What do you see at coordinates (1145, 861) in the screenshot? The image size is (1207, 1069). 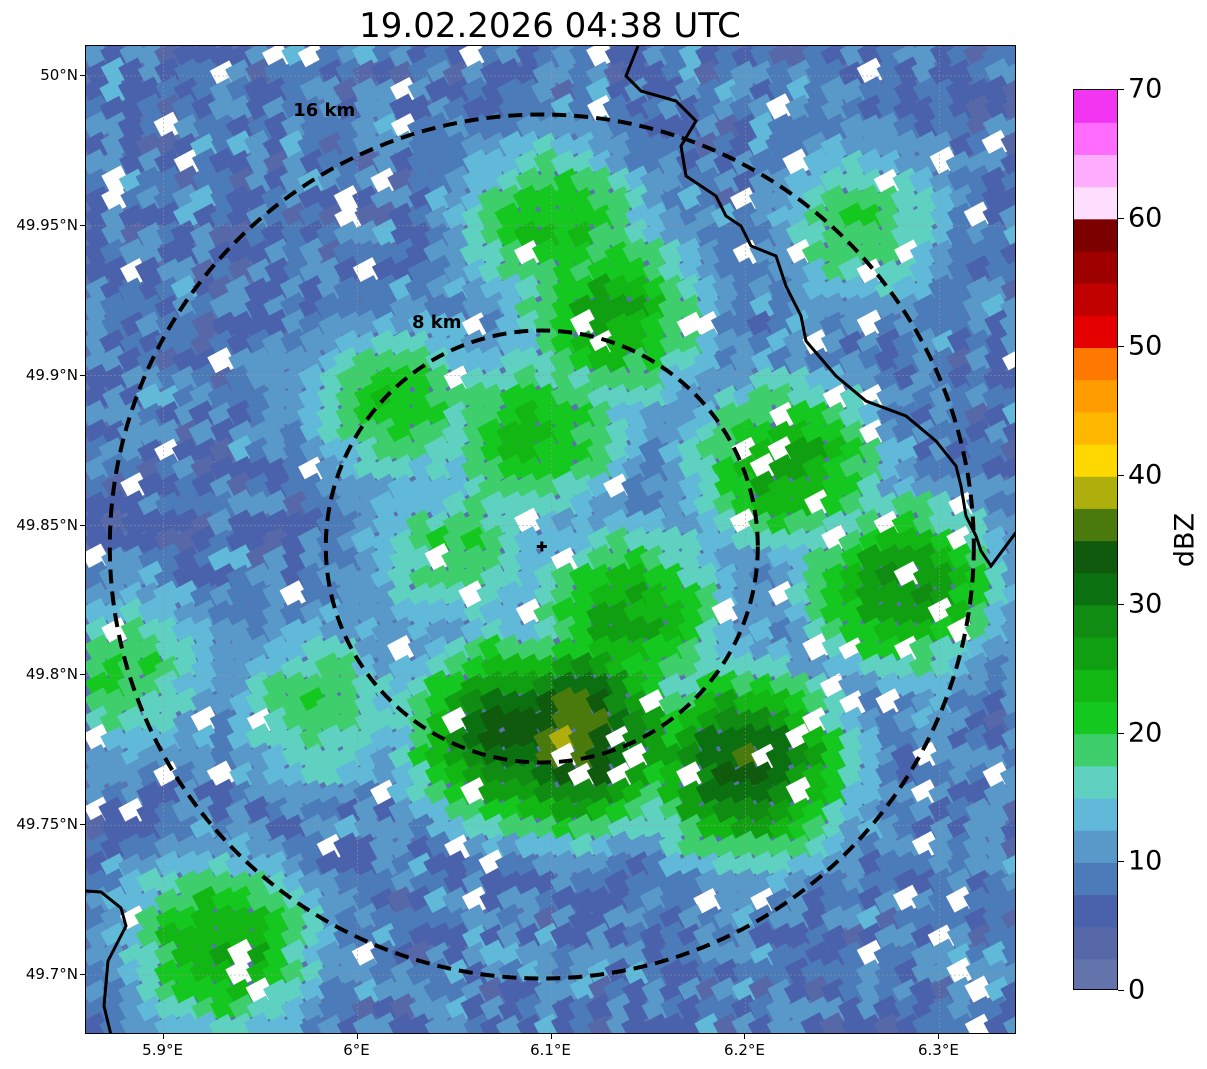 I see `colorbar-tick-label: 10` at bounding box center [1145, 861].